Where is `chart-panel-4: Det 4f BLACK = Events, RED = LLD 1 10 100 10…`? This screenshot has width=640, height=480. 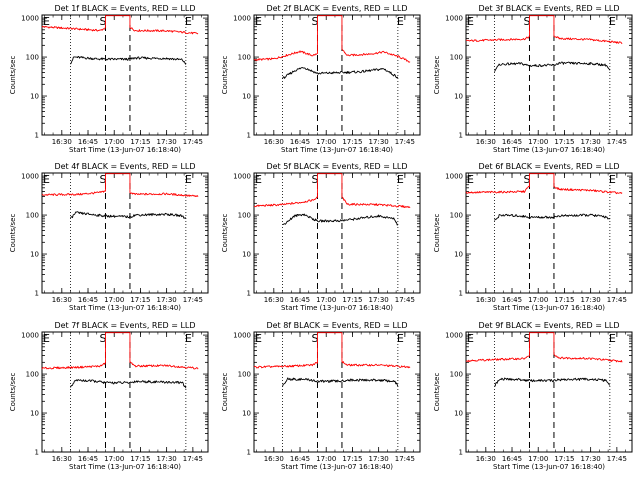
chart-panel-4: Det 4f BLACK = Events, RED = LLD 1 10 100 10… is located at coordinates (109, 237).